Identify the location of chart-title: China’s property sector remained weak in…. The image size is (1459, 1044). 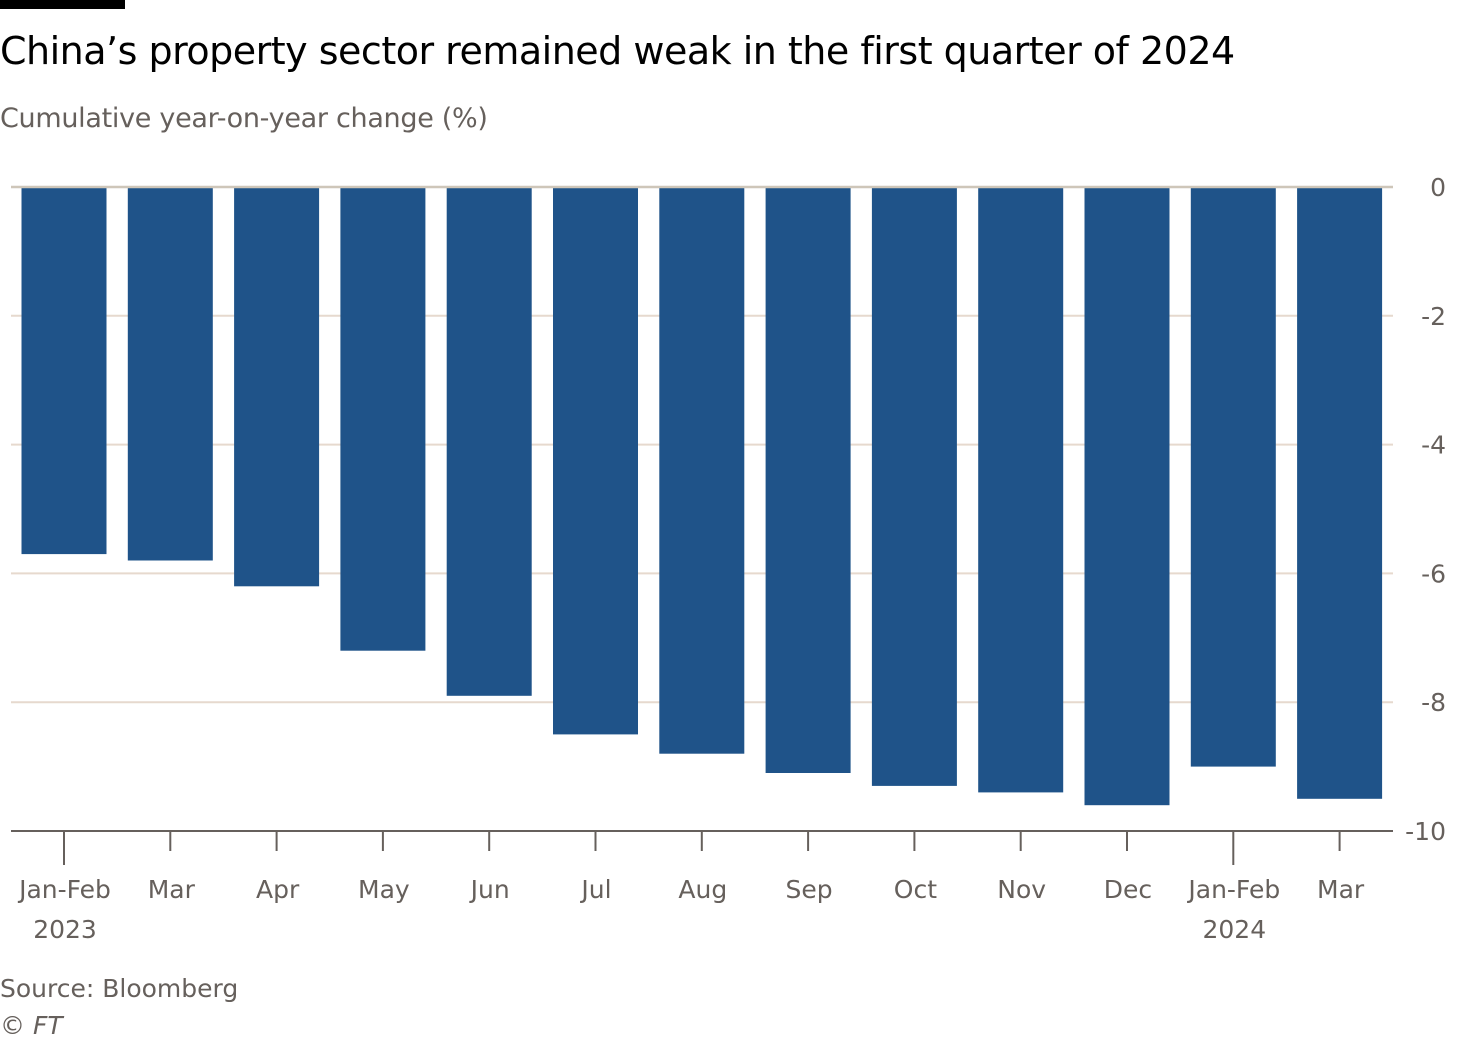
(617, 51).